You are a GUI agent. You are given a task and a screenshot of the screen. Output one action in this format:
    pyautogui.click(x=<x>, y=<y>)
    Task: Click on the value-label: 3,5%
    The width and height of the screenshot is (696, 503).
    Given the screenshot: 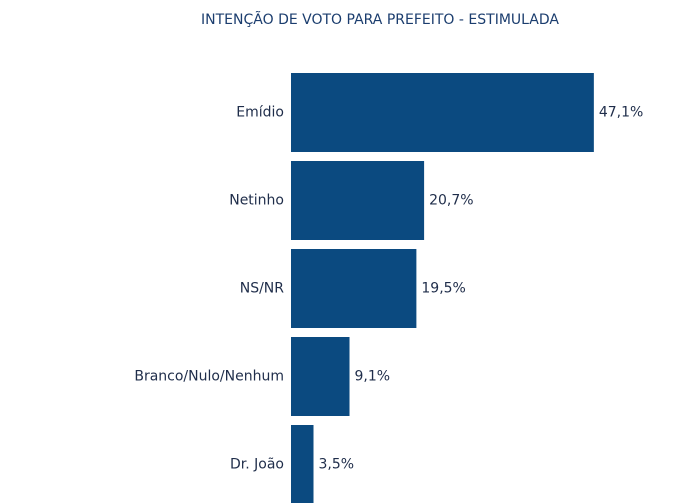 What is the action you would take?
    pyautogui.click(x=337, y=465)
    